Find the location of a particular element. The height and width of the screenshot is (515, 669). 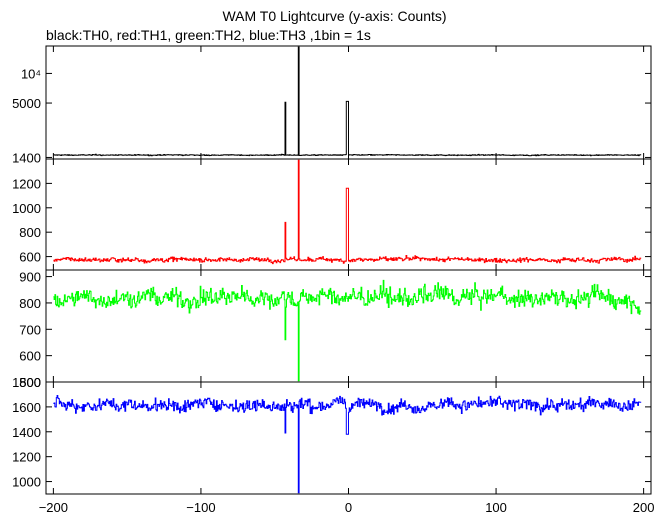

y-tick-label-th0-0: 10⁴ is located at coordinates (31, 73).